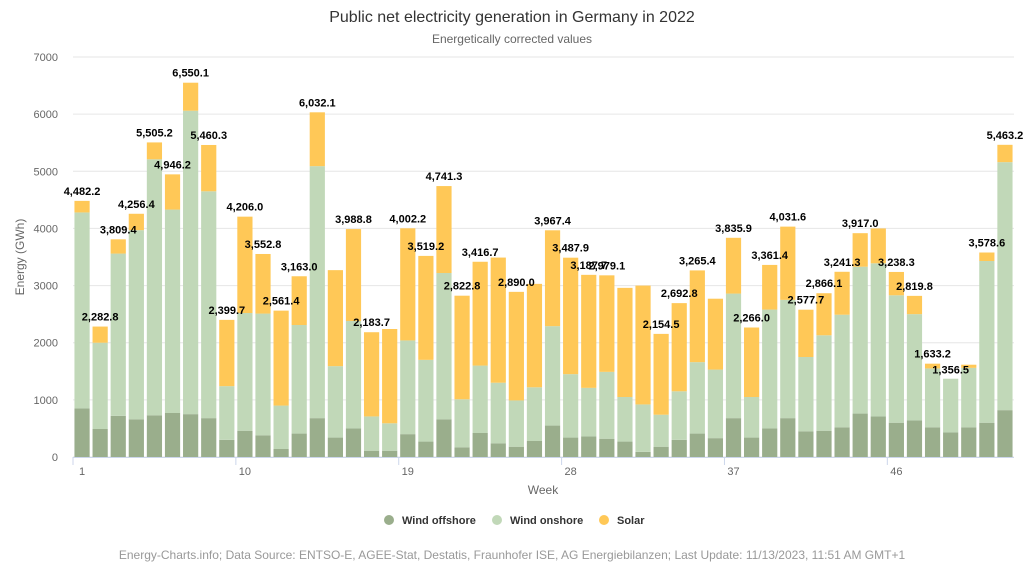  What do you see at coordinates (226, 311) in the screenshot?
I see `data-label: 2,399.7` at bounding box center [226, 311].